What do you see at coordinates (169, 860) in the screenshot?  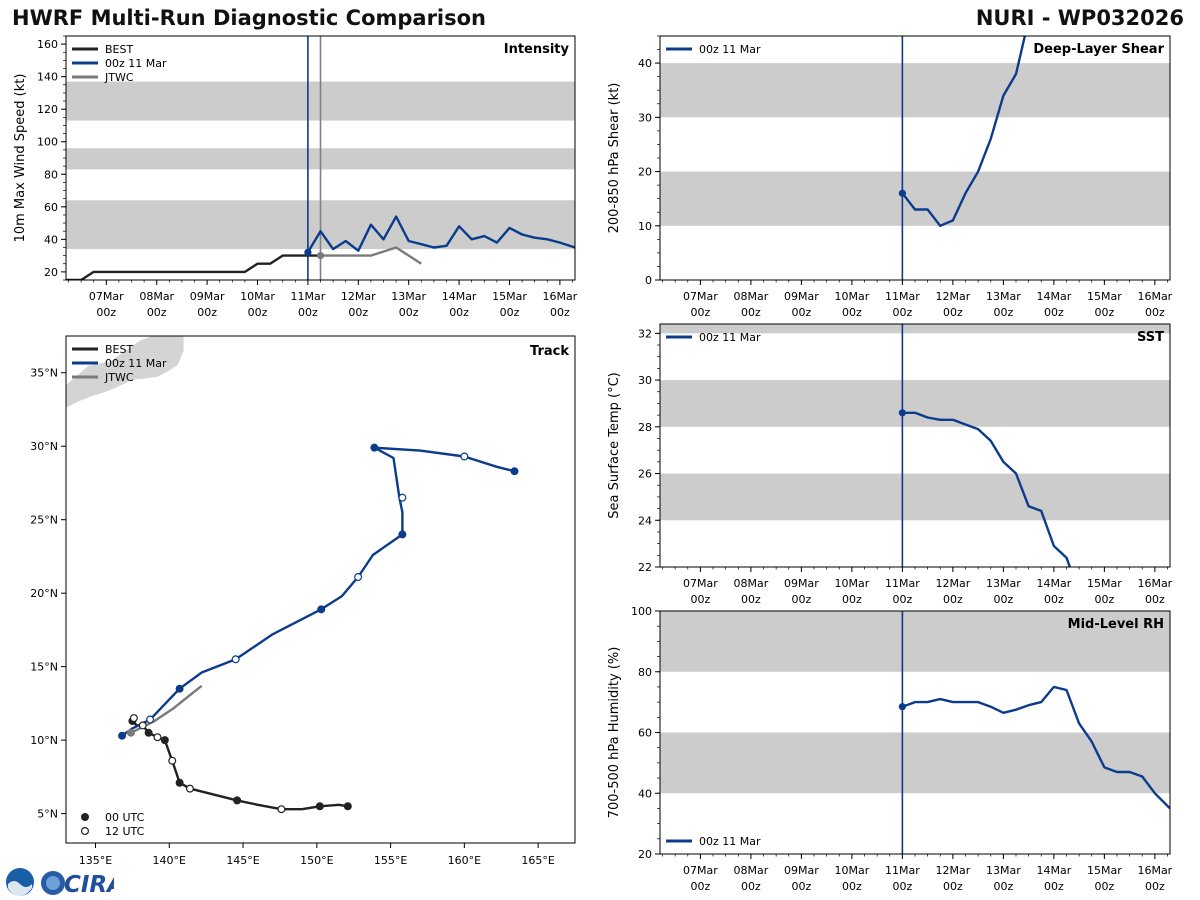 I see `track-xtick-label: 140°E` at bounding box center [169, 860].